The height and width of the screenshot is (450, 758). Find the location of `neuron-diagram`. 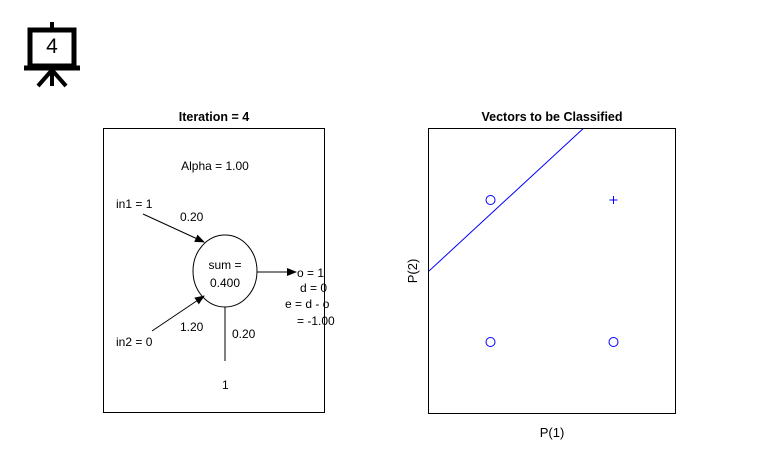

neuron-diagram is located at coordinates (219, 287).